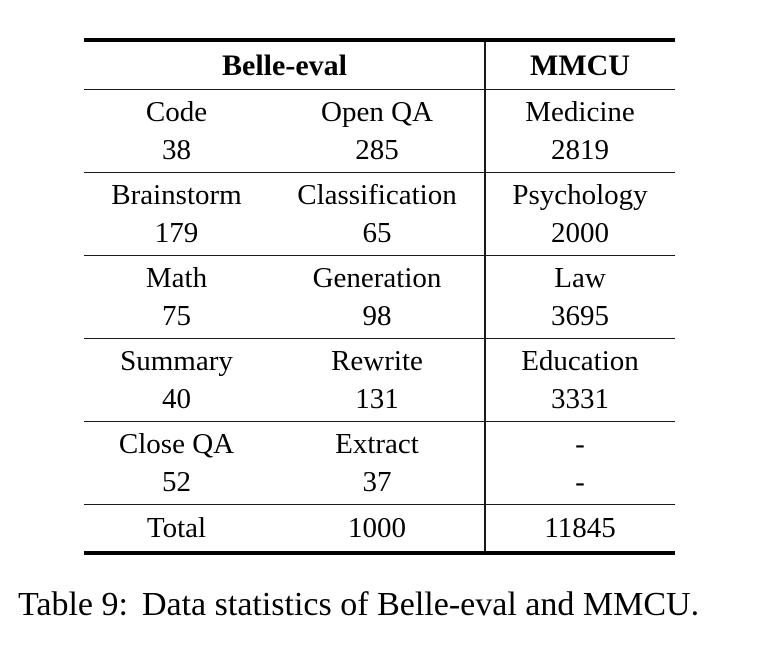 This screenshot has height=662, width=768. What do you see at coordinates (176, 232) in the screenshot?
I see `category-value: 179` at bounding box center [176, 232].